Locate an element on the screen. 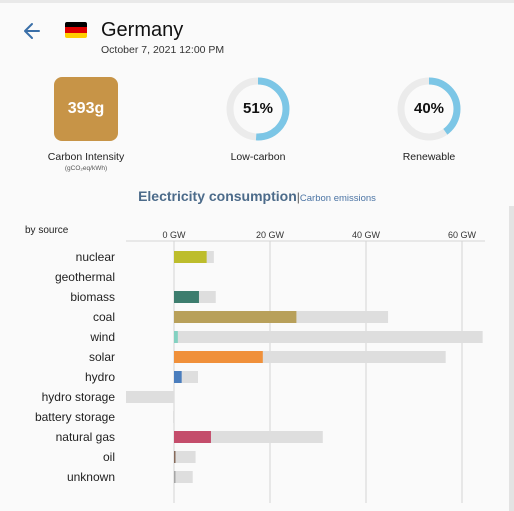 The width and height of the screenshot is (514, 511). germany-flag-icon is located at coordinates (76, 30).